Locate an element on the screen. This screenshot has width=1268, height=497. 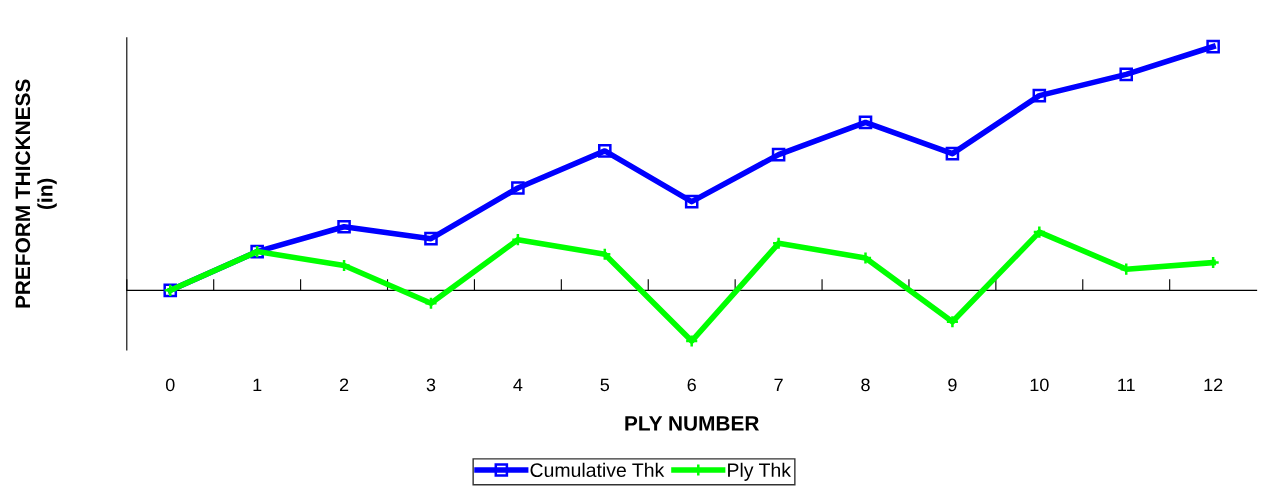
x-tick-label: 4 is located at coordinates (518, 385).